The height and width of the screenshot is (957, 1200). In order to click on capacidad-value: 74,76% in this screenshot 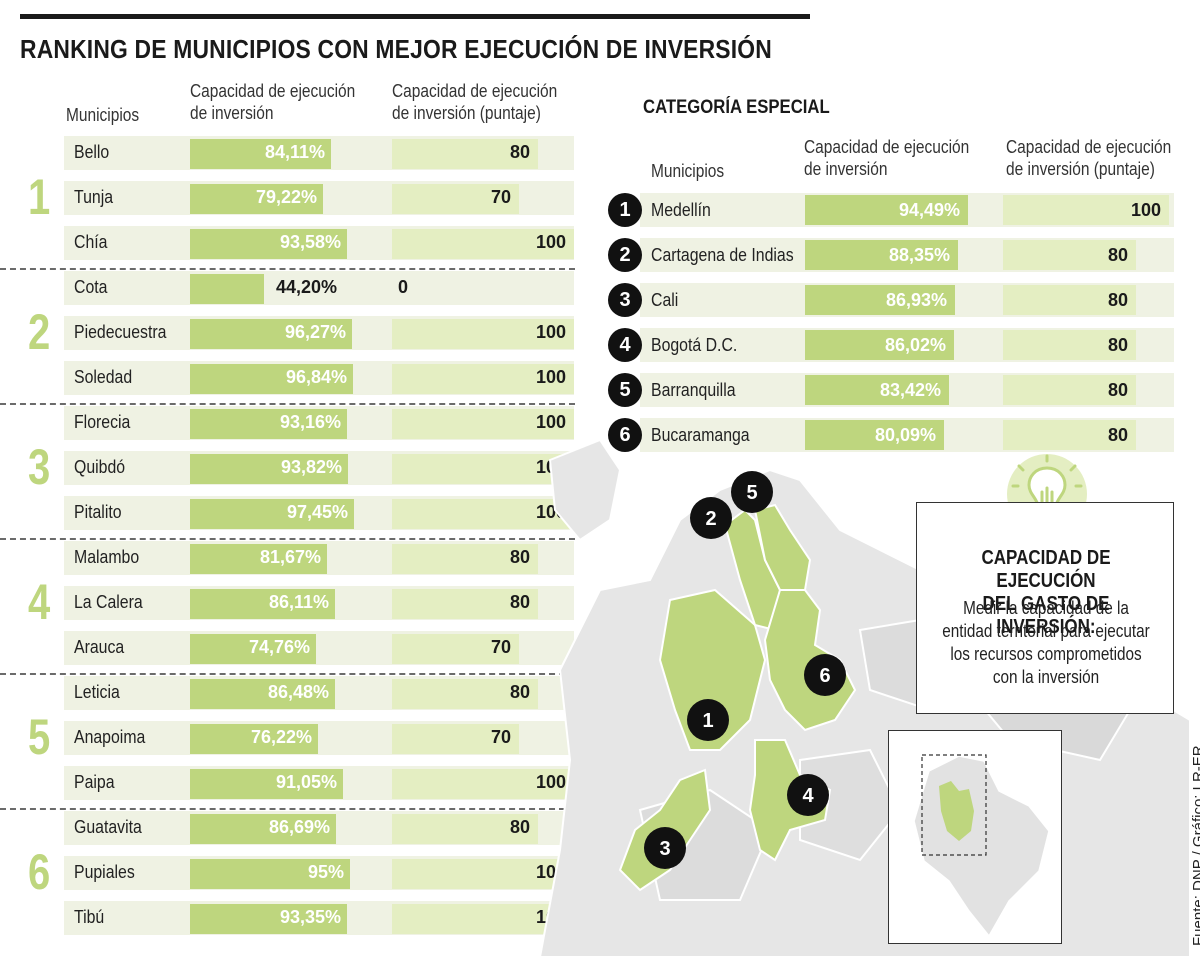, I will do `click(279, 647)`.